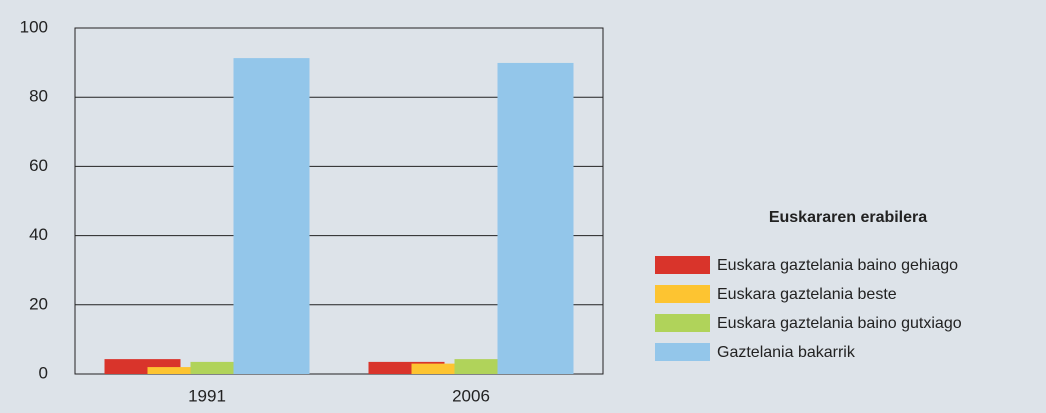 The width and height of the screenshot is (1046, 413). What do you see at coordinates (837, 265) in the screenshot?
I see `legend-label: Euskara gaztelania baino gehiago` at bounding box center [837, 265].